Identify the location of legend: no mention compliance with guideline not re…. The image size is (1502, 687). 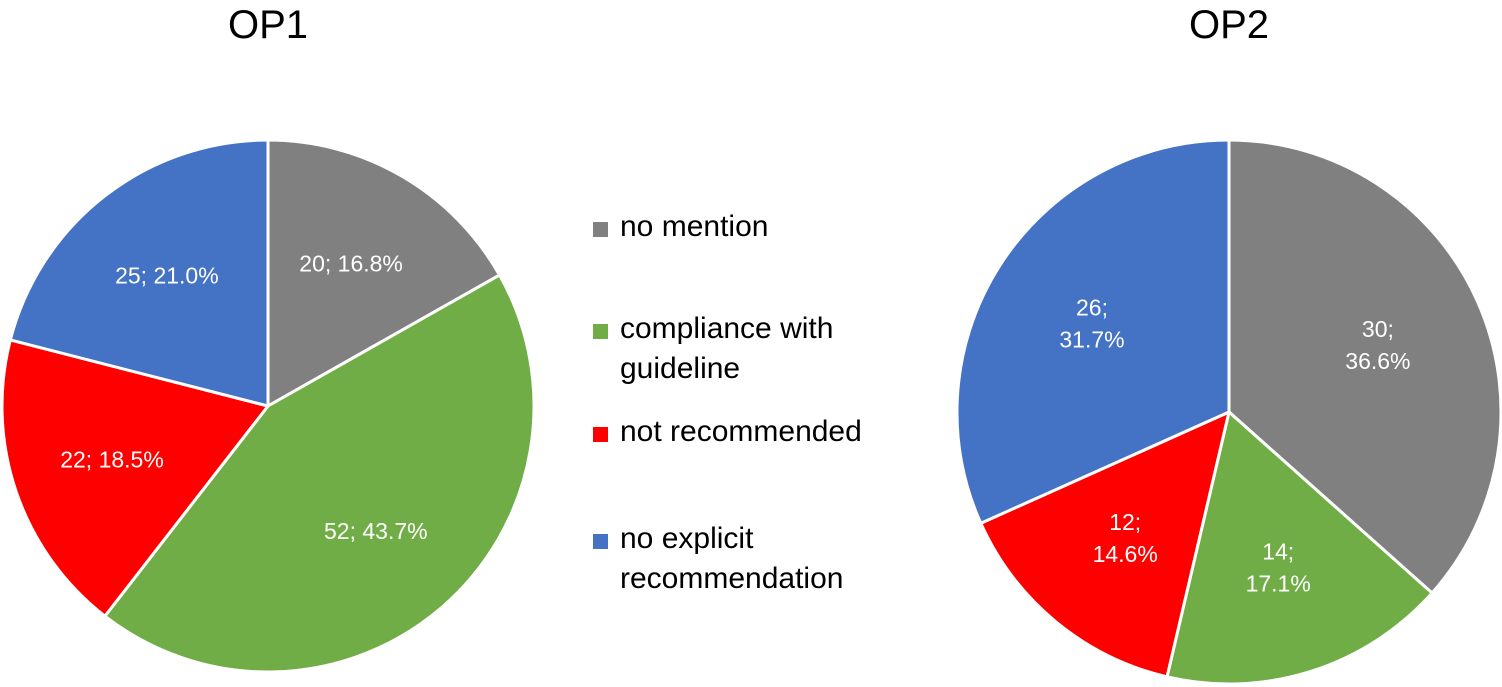
(727, 402).